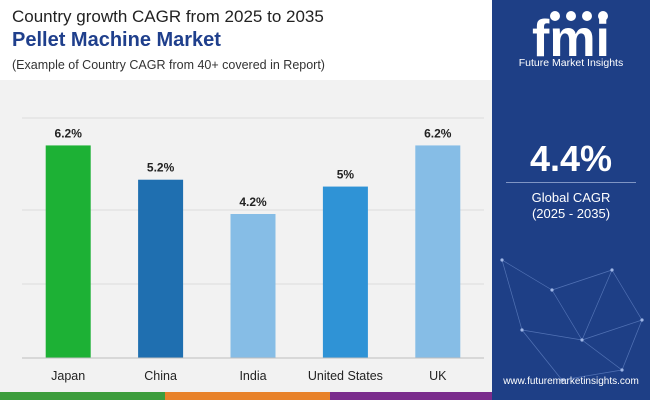  Describe the element at coordinates (571, 182) in the screenshot. I see `cagr-divider` at that location.